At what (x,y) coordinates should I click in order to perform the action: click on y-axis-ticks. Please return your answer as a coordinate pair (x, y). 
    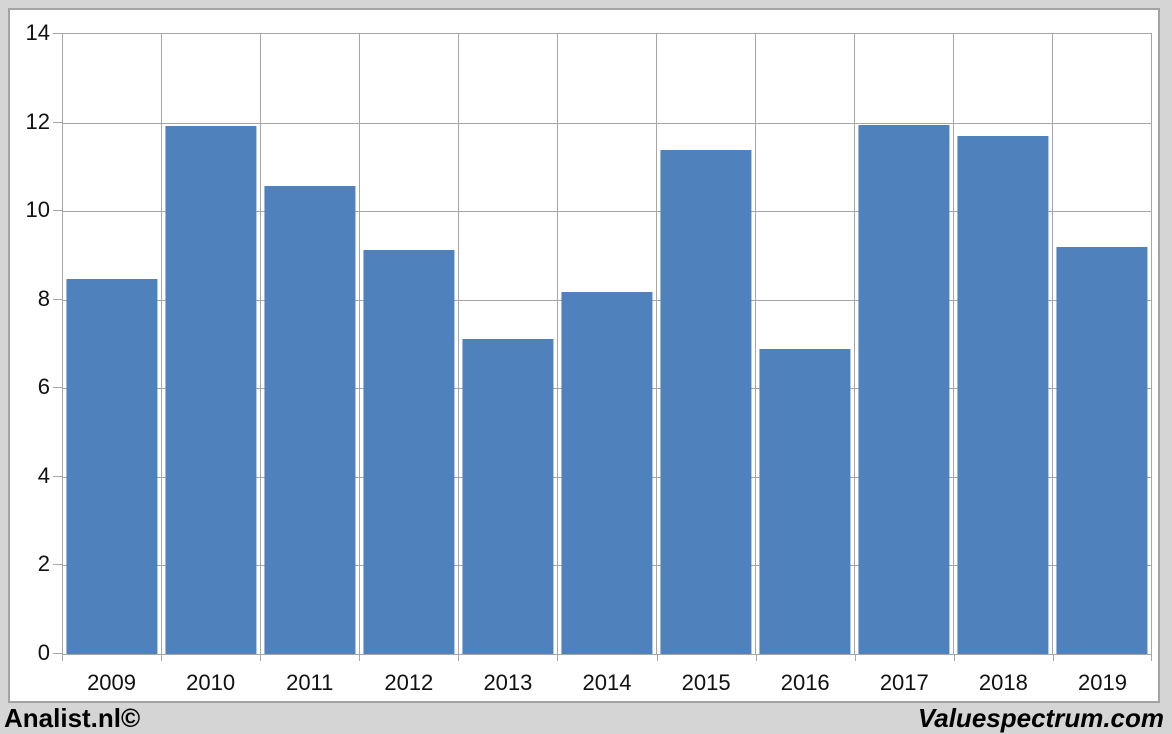
    Looking at the image, I should click on (57, 343).